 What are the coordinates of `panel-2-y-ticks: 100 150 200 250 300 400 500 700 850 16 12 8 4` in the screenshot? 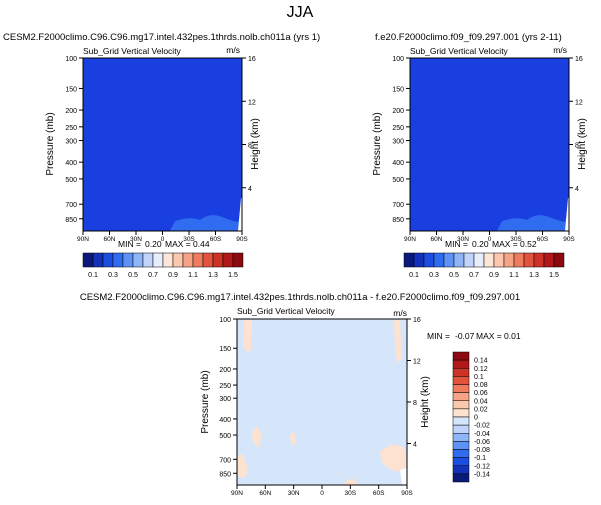 It's located at (487, 140).